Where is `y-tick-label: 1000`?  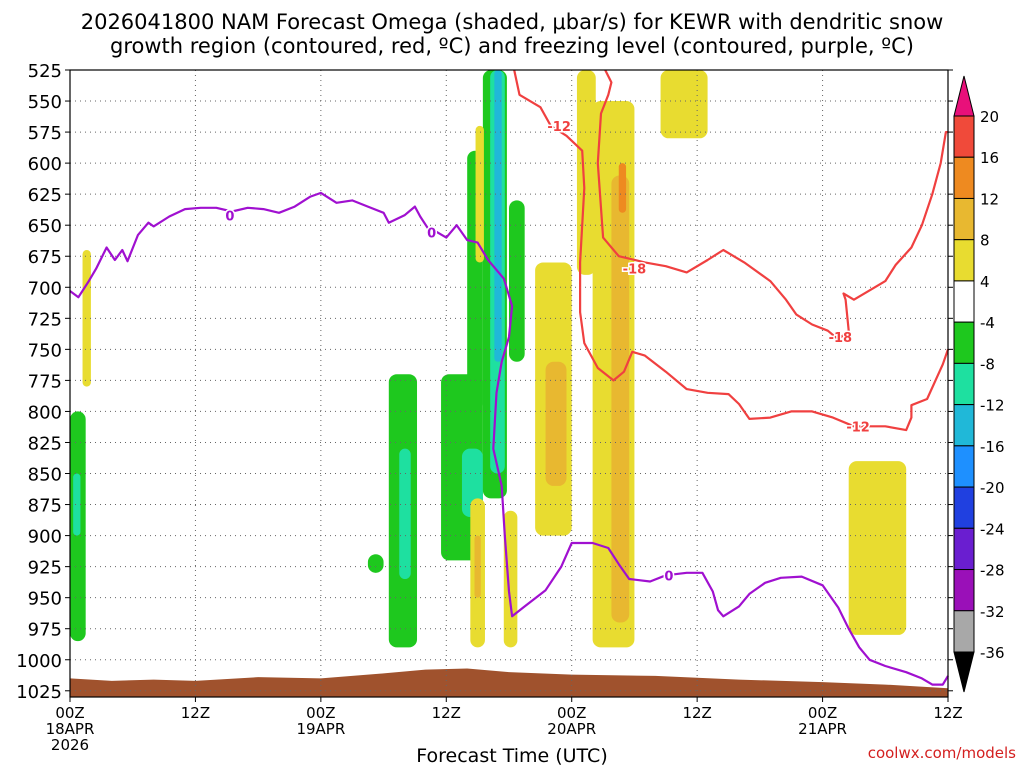
y-tick-label: 1000 is located at coordinates (39, 661).